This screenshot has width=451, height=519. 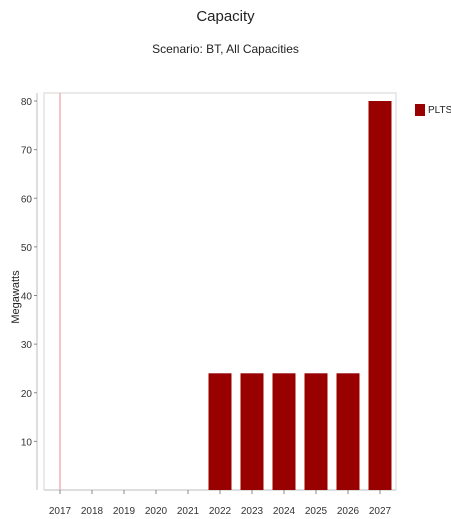 What do you see at coordinates (225, 49) in the screenshot?
I see `chart-subtitle: Scenario: BT, All Capacities` at bounding box center [225, 49].